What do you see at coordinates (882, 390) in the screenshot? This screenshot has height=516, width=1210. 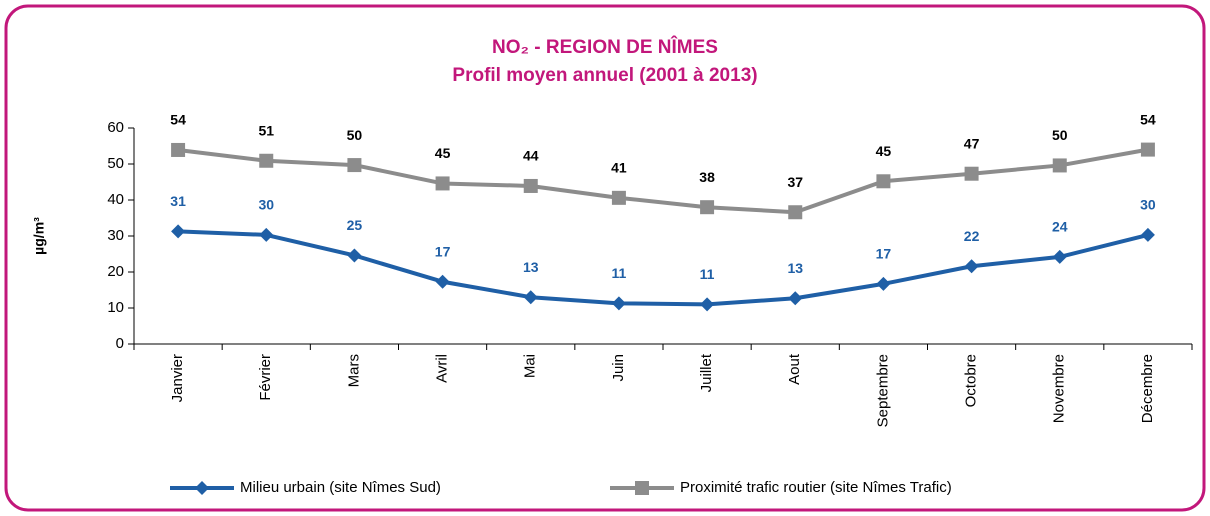 I see `x-tick-label: Septembre` at bounding box center [882, 390].